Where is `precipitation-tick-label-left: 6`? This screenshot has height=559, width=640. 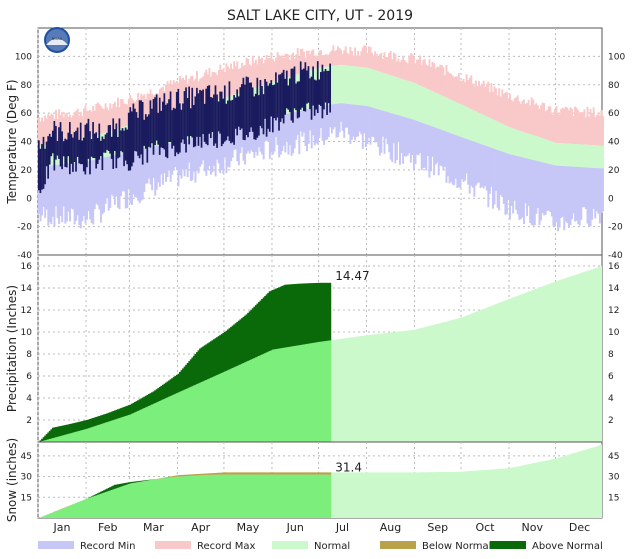
precipitation-tick-label-left: 6 is located at coordinates (29, 377).